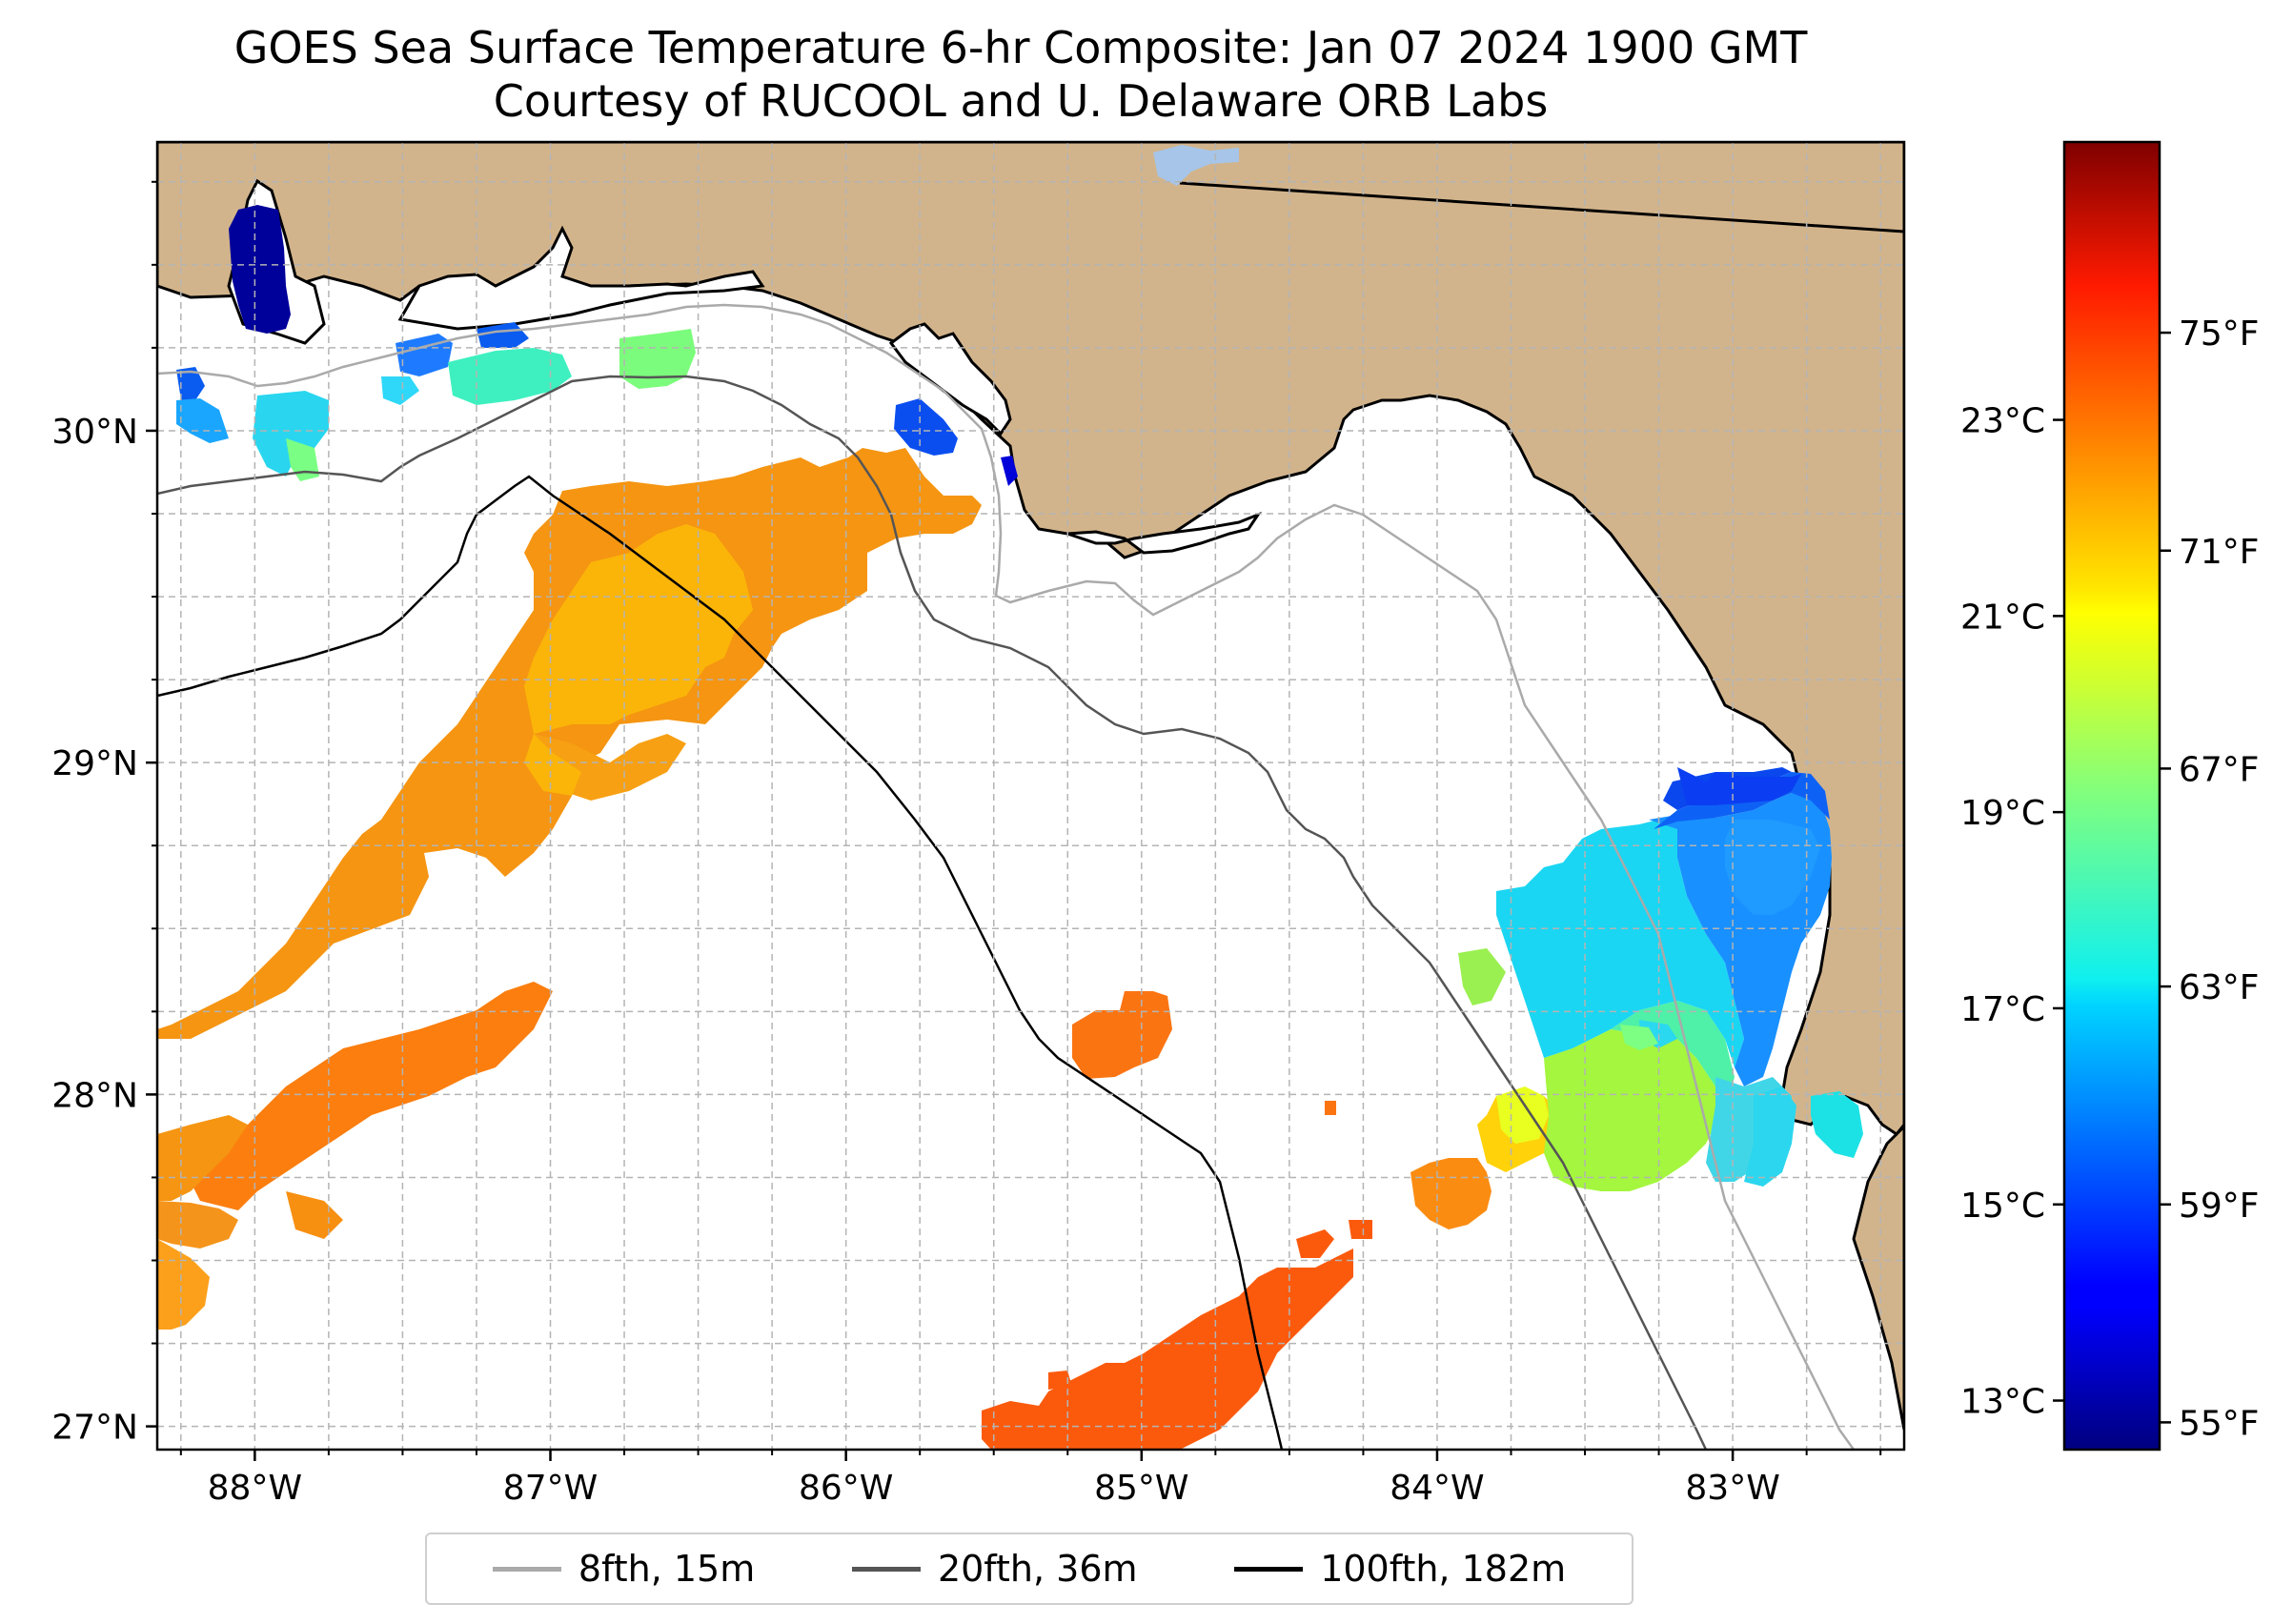 This screenshot has width=2293, height=1624. I want to click on legend-item-8fth: 8fth, 15m, so click(624, 1569).